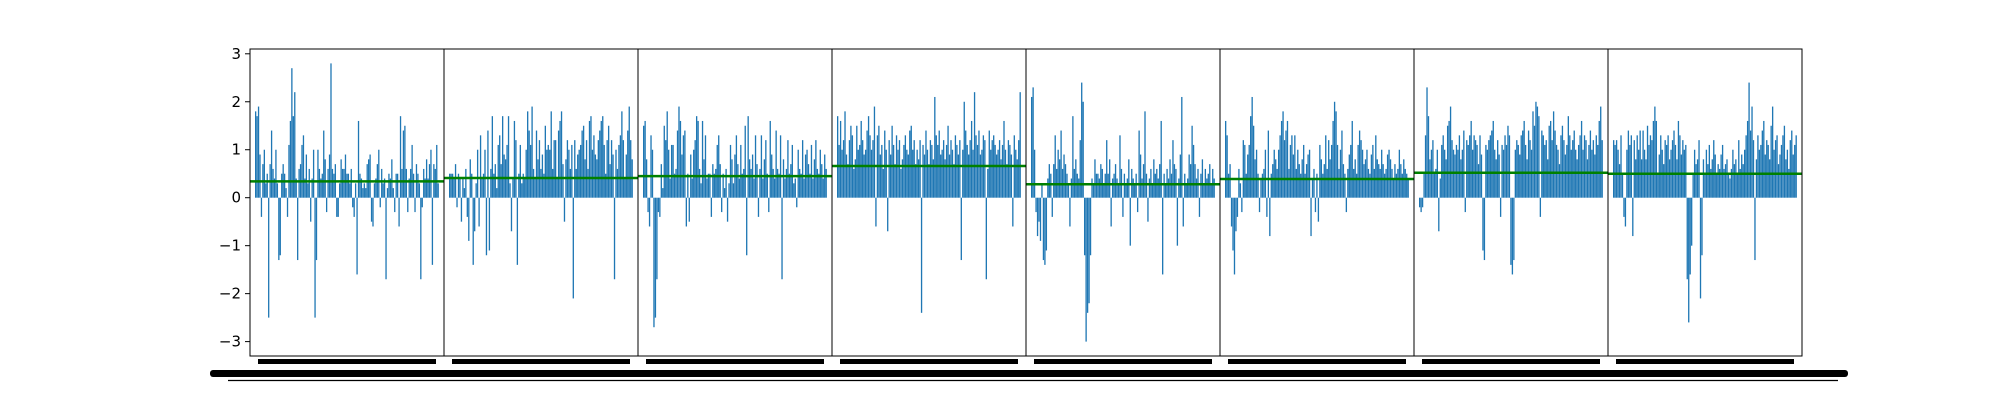 The image size is (2000, 400). I want to click on y-tick-label: −1, so click(230, 246).